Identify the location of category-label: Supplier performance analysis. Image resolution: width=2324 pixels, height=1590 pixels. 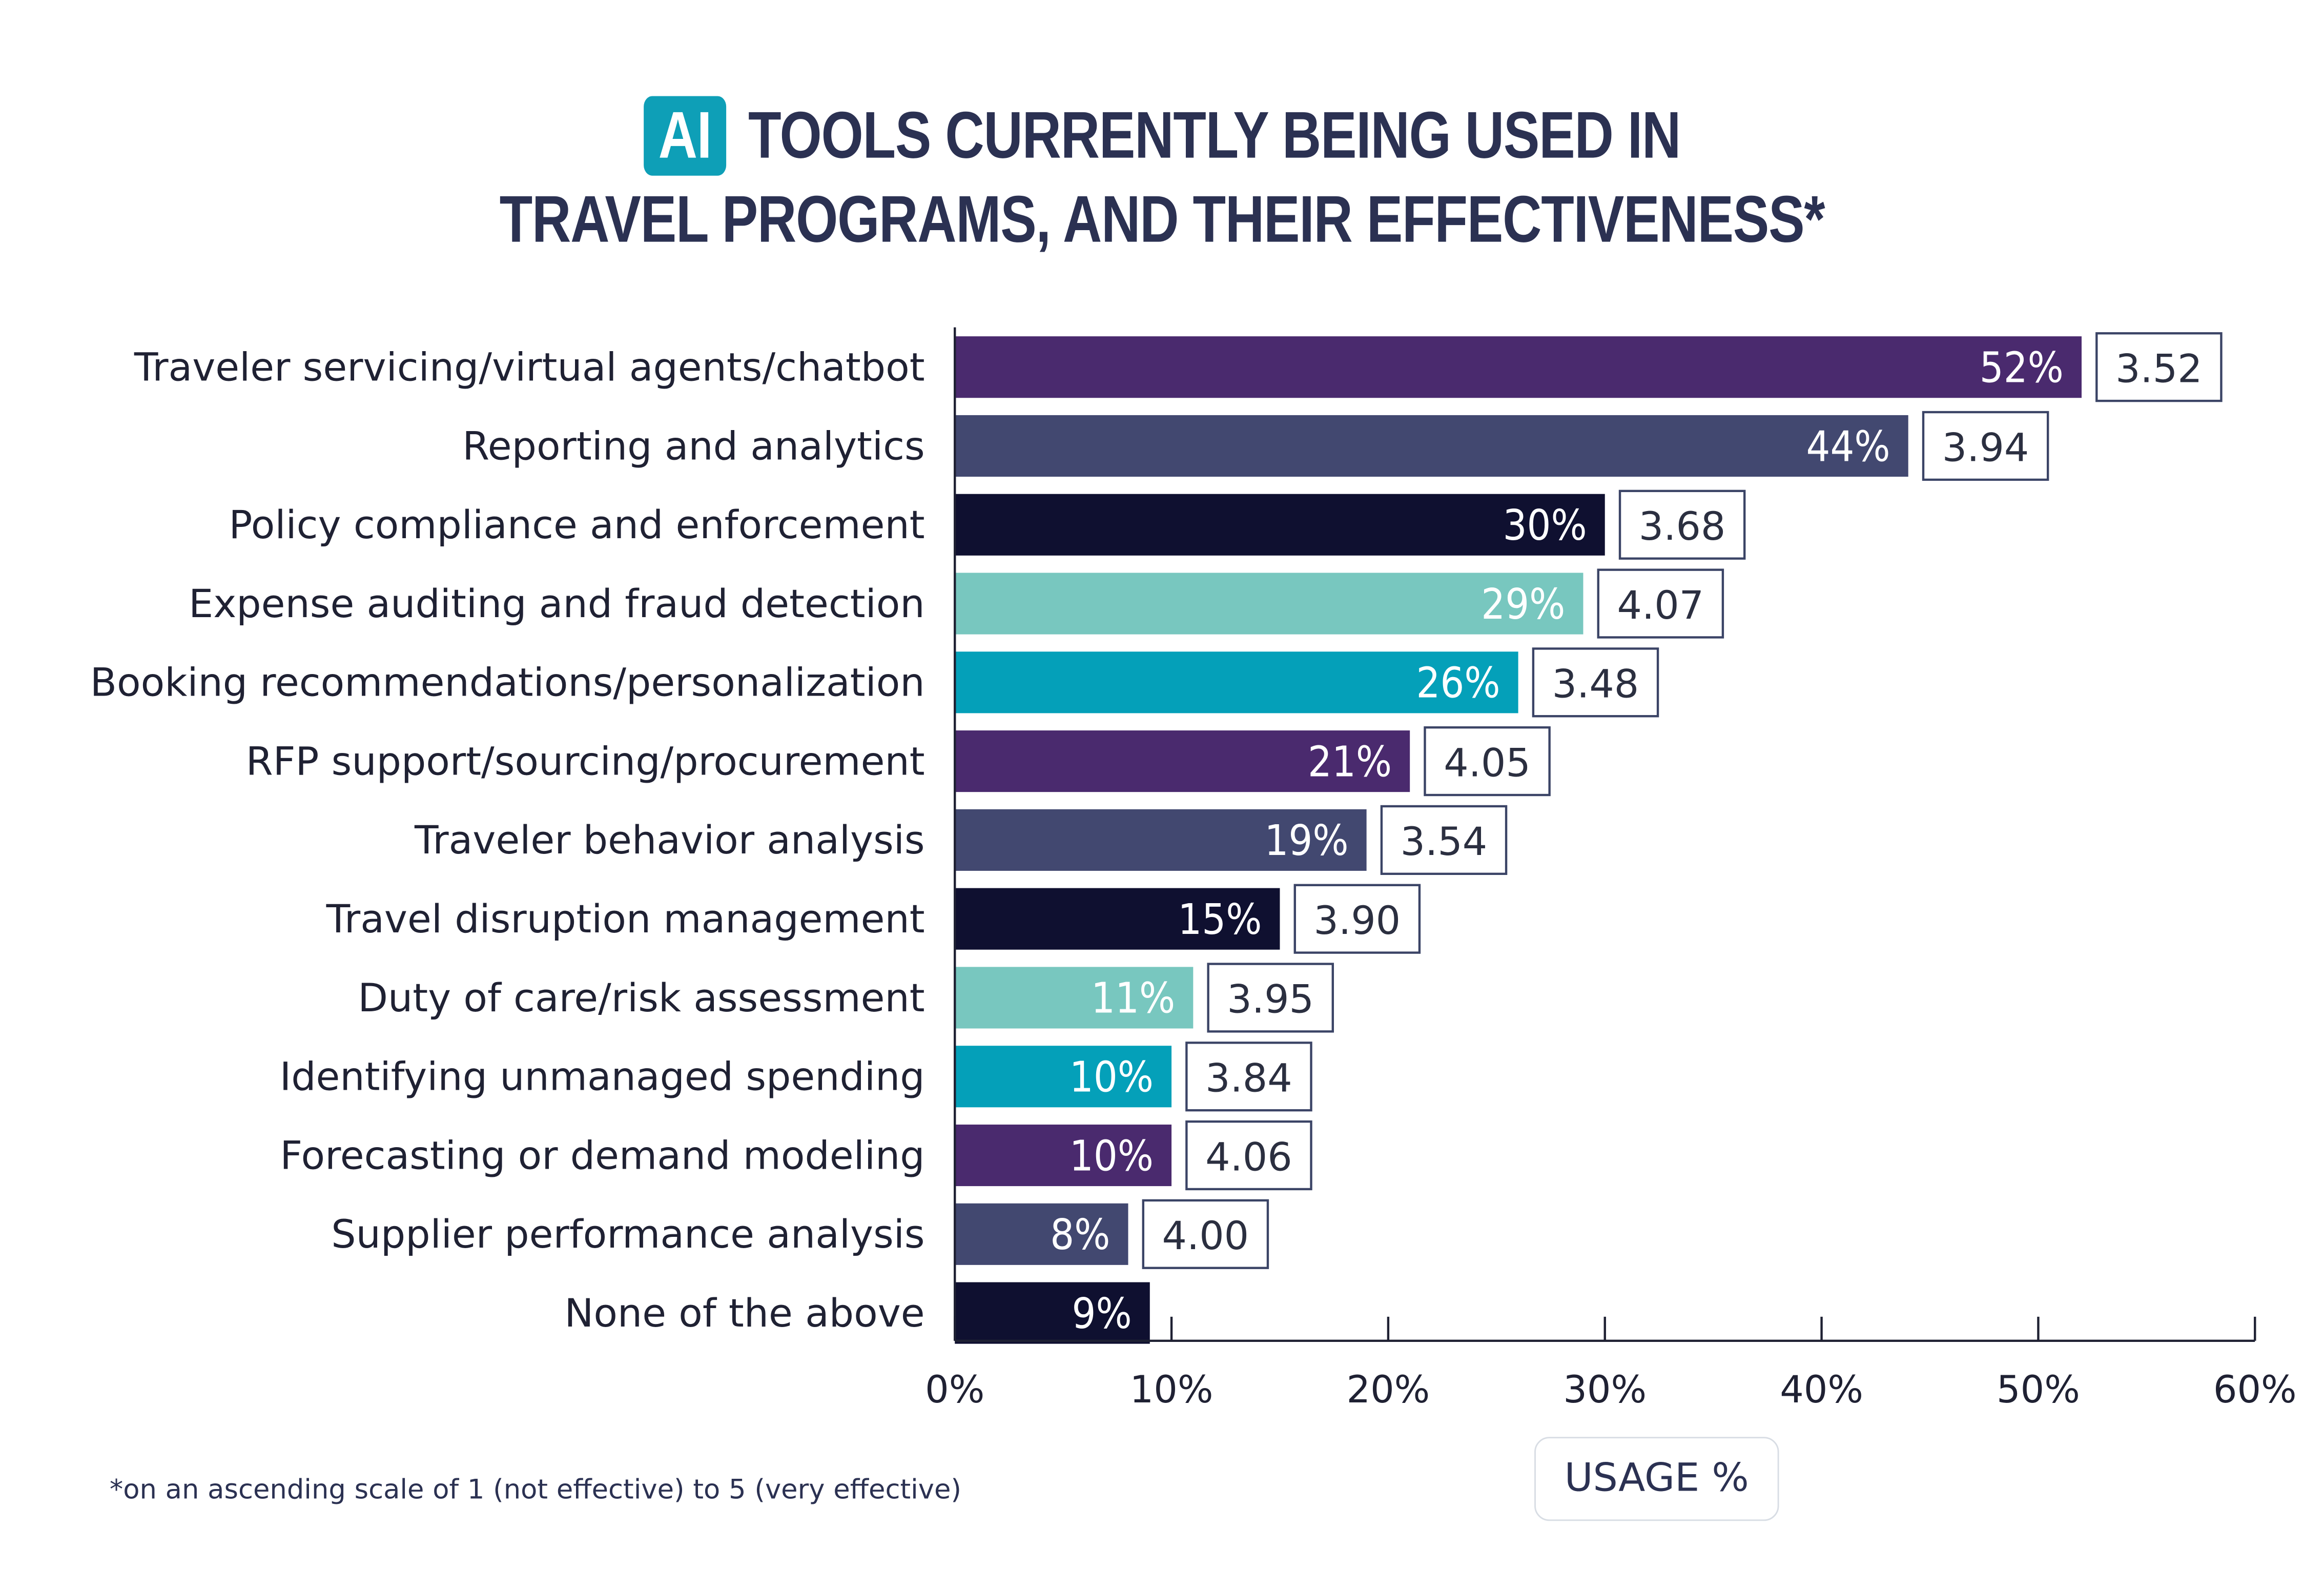
(627, 1234).